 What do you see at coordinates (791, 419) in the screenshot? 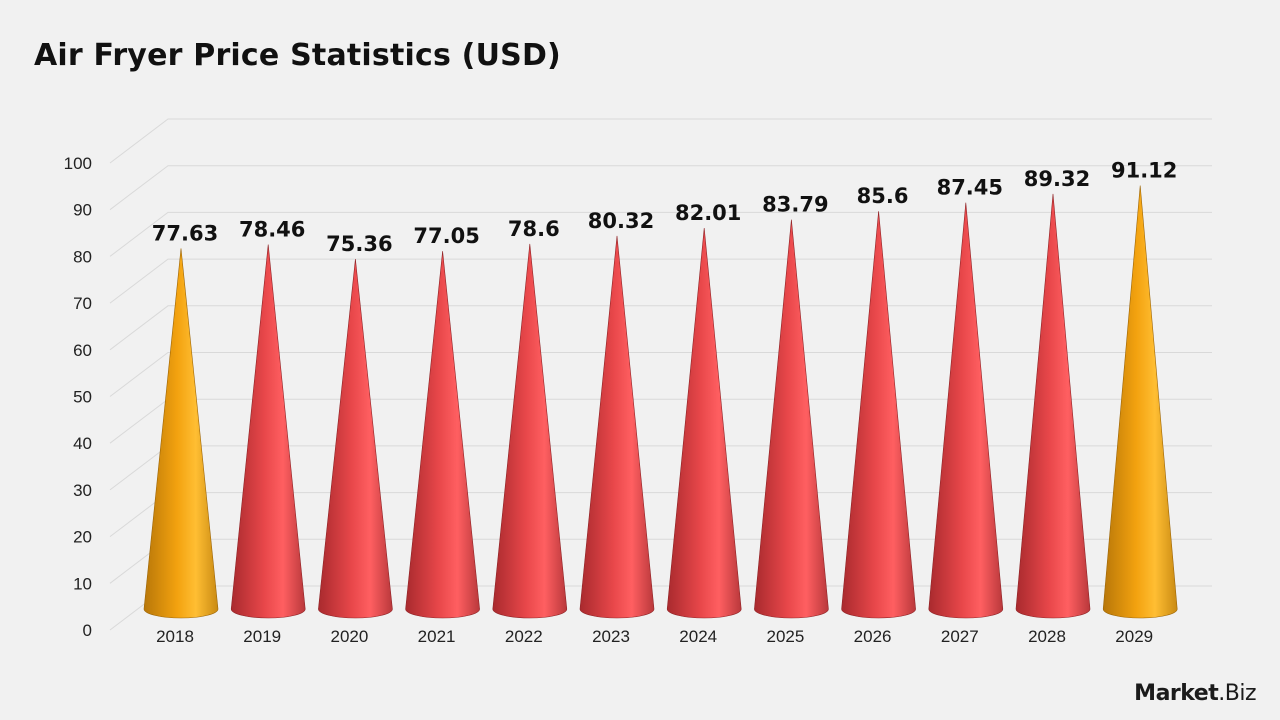
I see `cone-bar-2025` at bounding box center [791, 419].